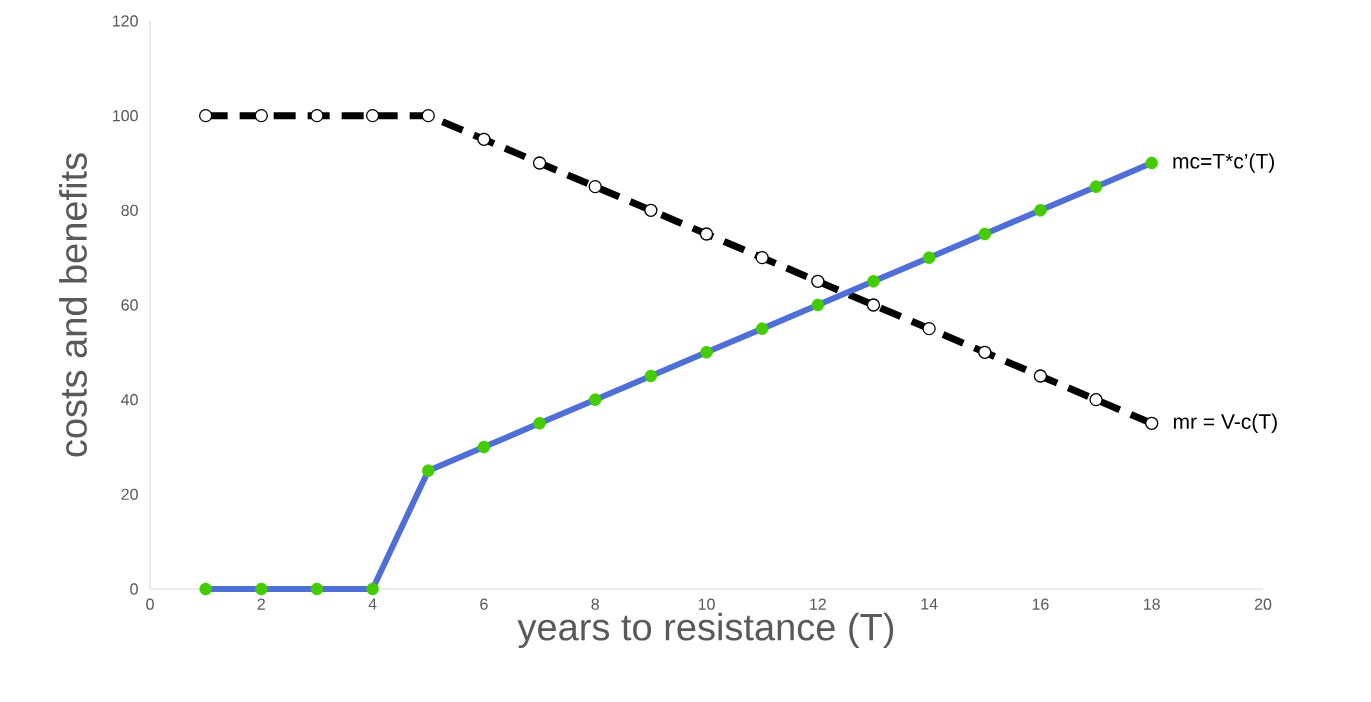  What do you see at coordinates (705, 630) in the screenshot?
I see `x-axis-title: years to resistance (T)` at bounding box center [705, 630].